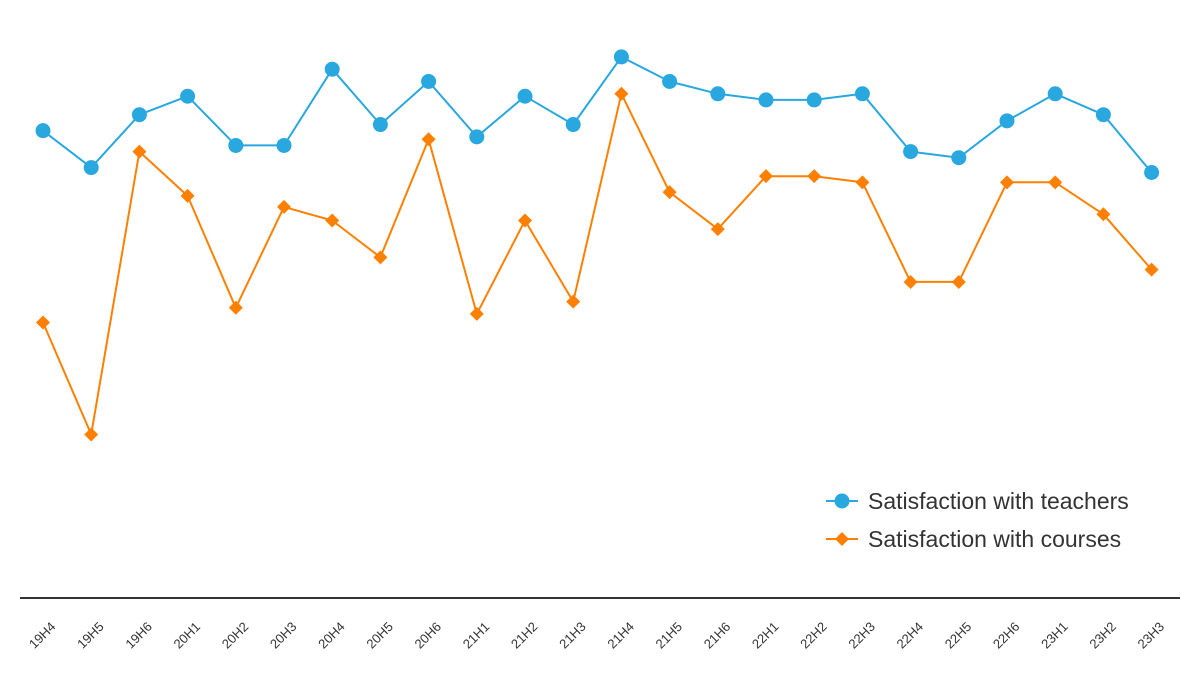 This screenshot has height=688, width=1200. I want to click on x-tick-label: 20H2, so click(235, 635).